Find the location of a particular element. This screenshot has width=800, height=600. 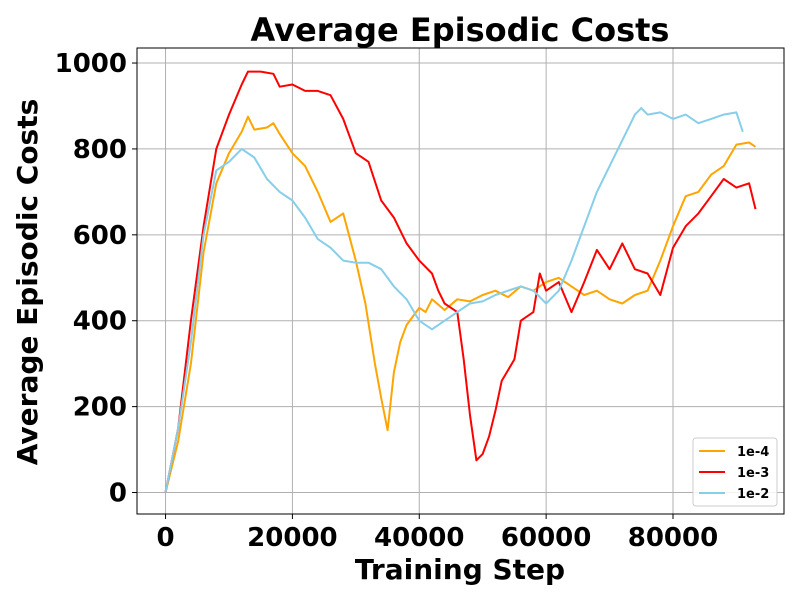

y-tick-label: 1000 is located at coordinates (91, 64).